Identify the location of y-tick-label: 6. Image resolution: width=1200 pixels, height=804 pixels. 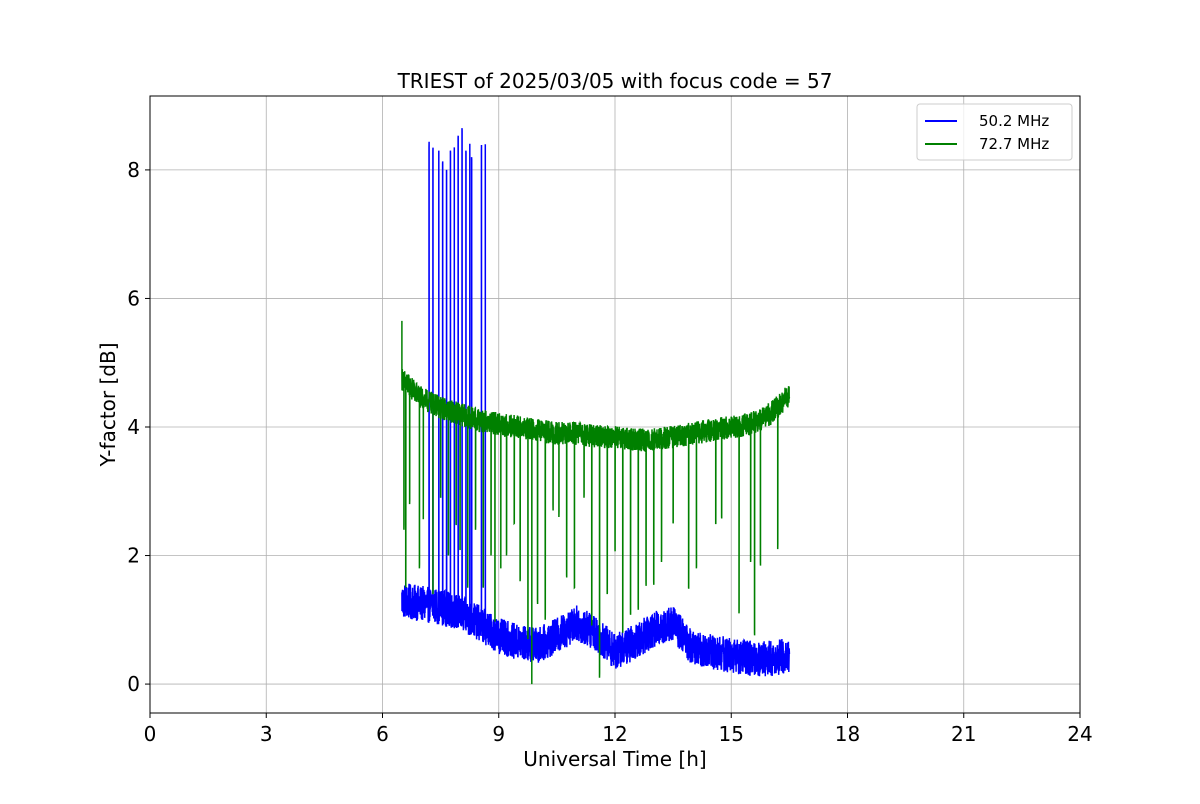
(133, 298).